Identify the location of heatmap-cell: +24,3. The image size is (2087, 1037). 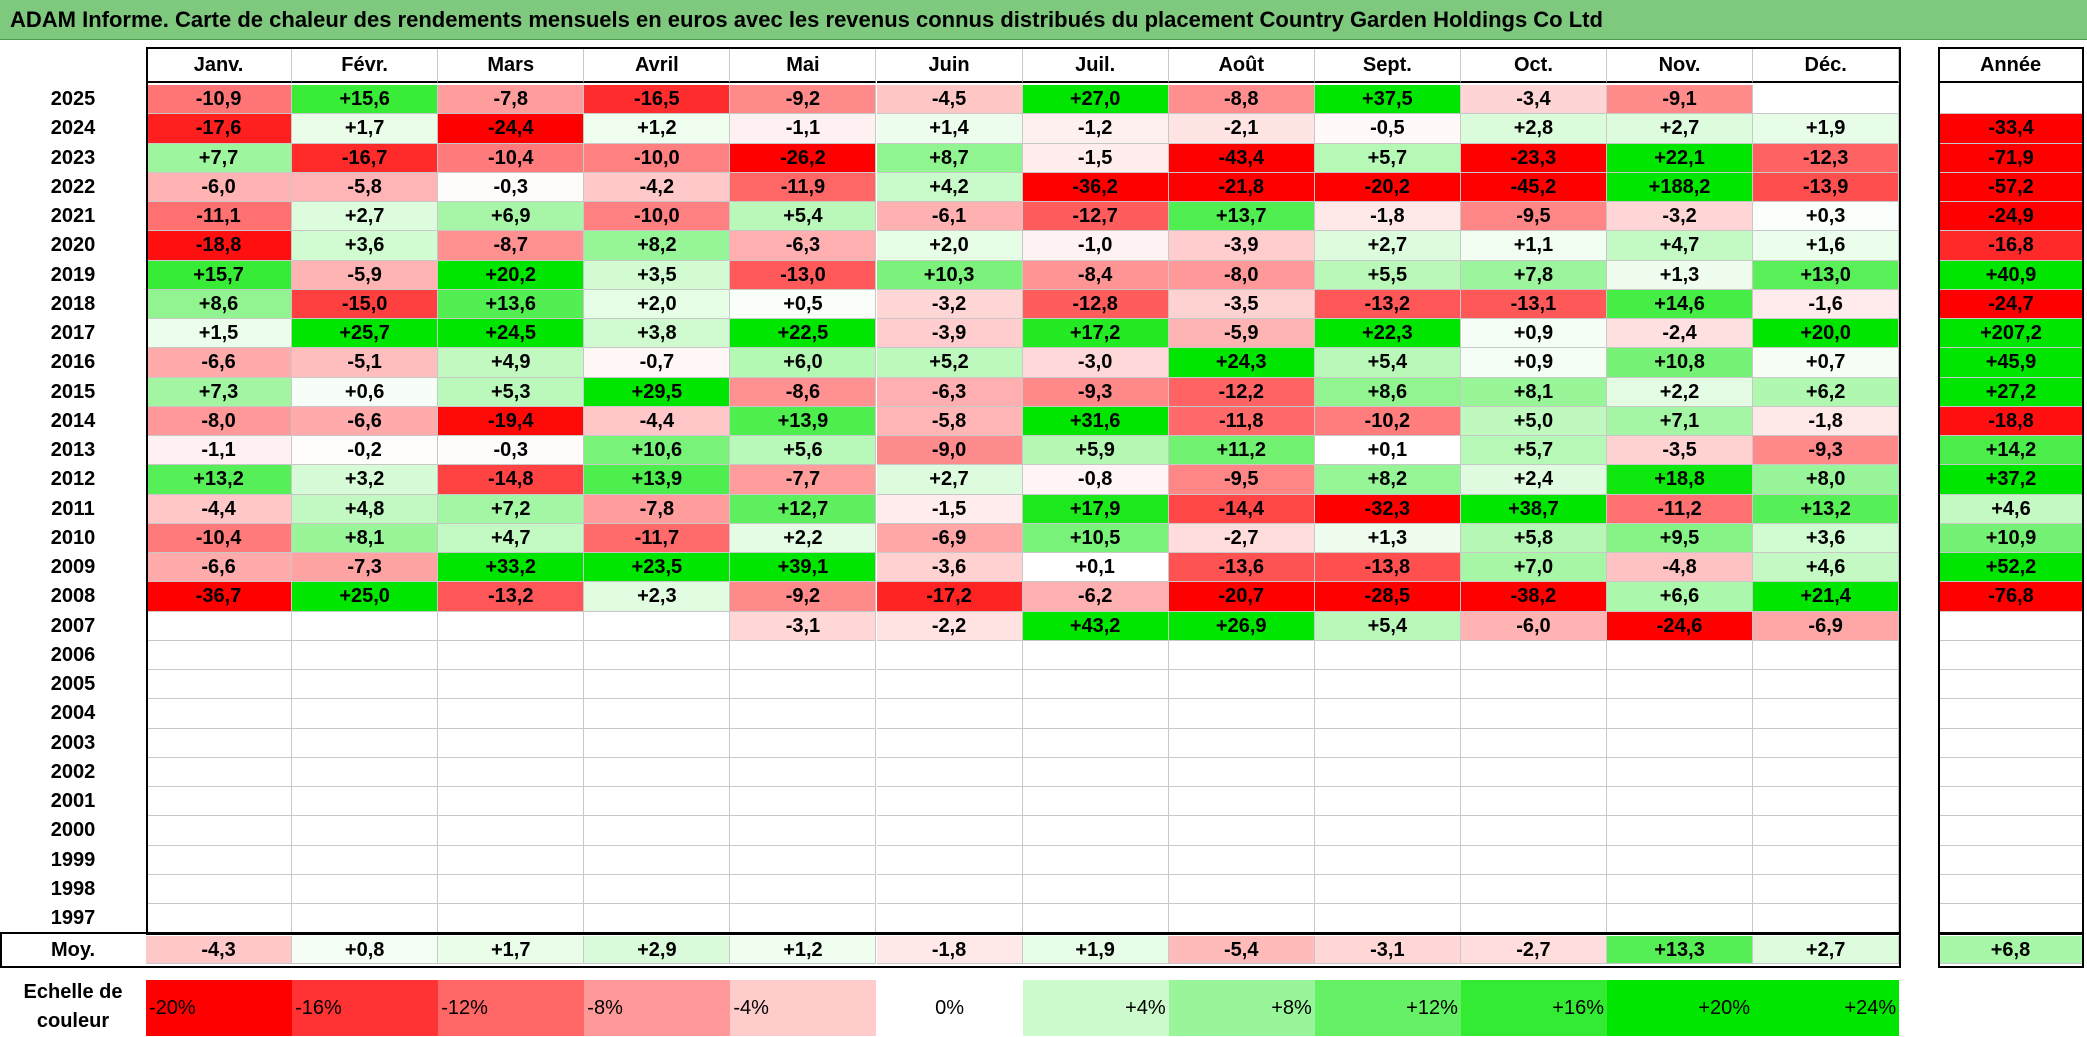
(1241, 363).